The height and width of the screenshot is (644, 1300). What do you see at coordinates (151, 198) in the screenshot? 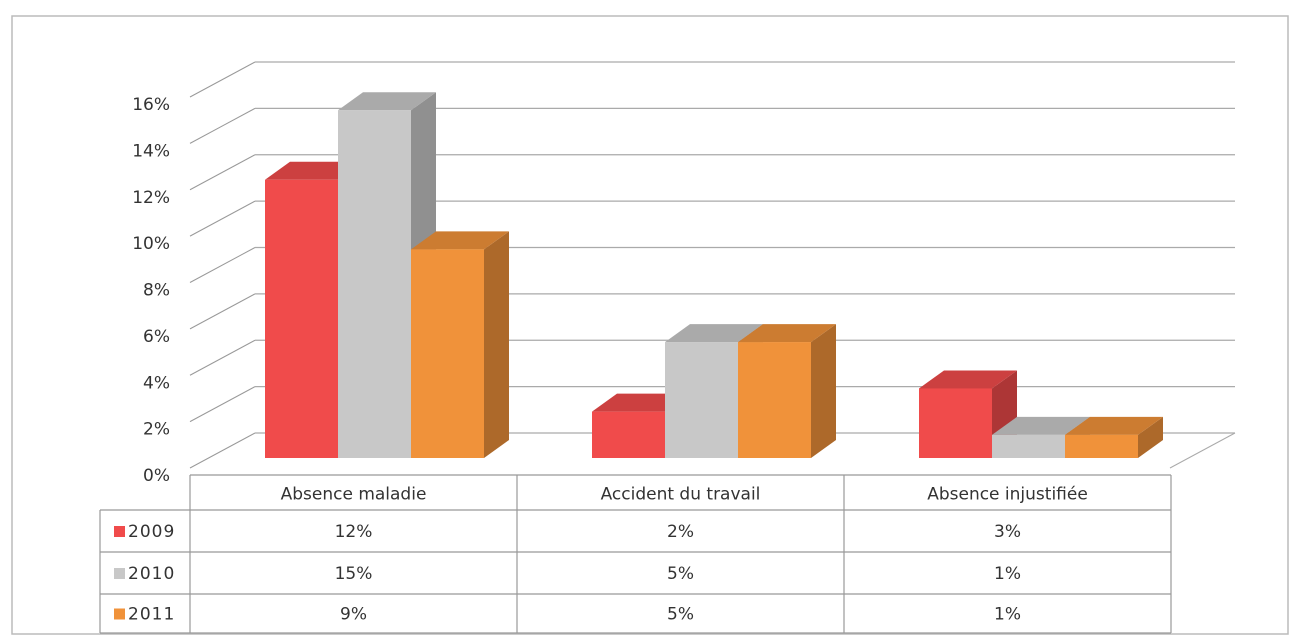
I see `y-tick-label: 12%` at bounding box center [151, 198].